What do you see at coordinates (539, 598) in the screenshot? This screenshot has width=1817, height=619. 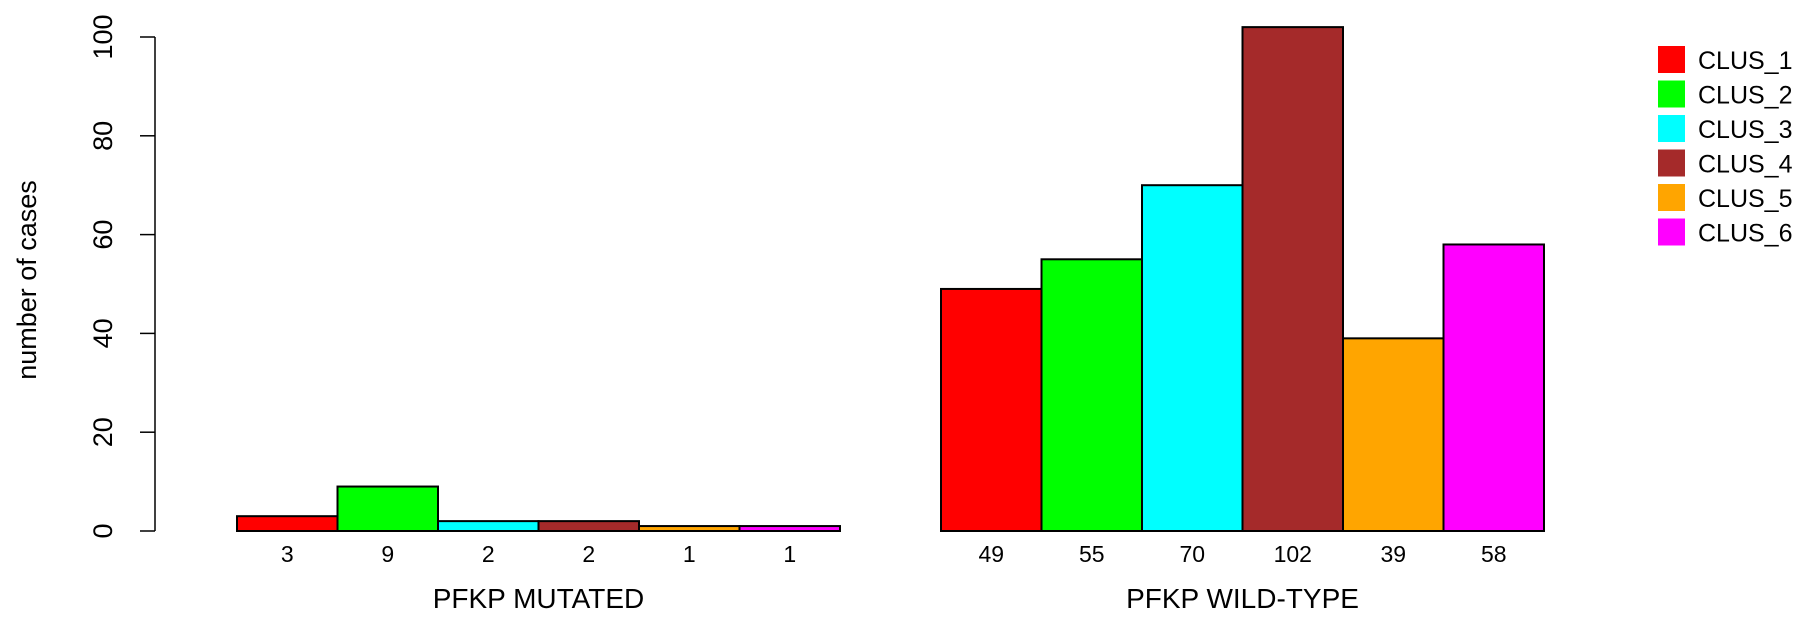 I see `group-label: PFKP MUTATED` at bounding box center [539, 598].